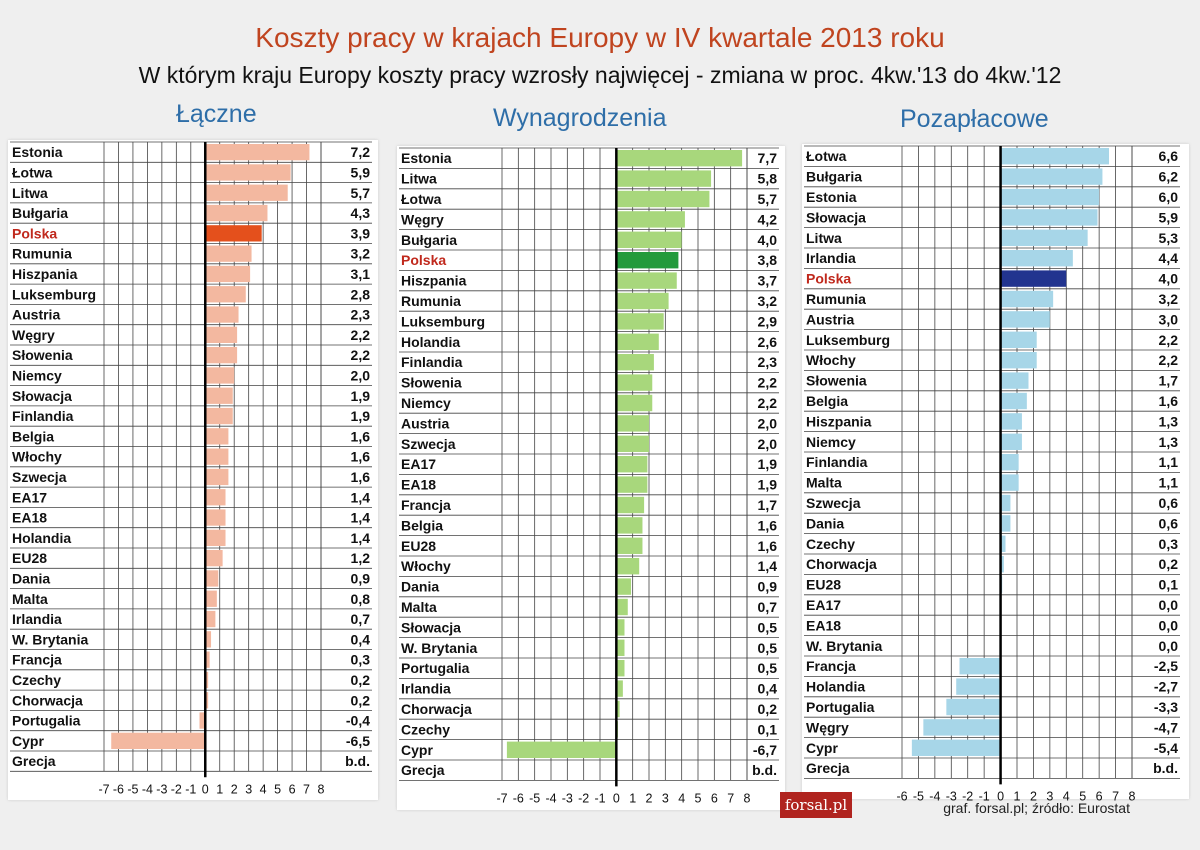 The image size is (1200, 850). What do you see at coordinates (1169, 299) in the screenshot?
I see `value-label: 3,2` at bounding box center [1169, 299].